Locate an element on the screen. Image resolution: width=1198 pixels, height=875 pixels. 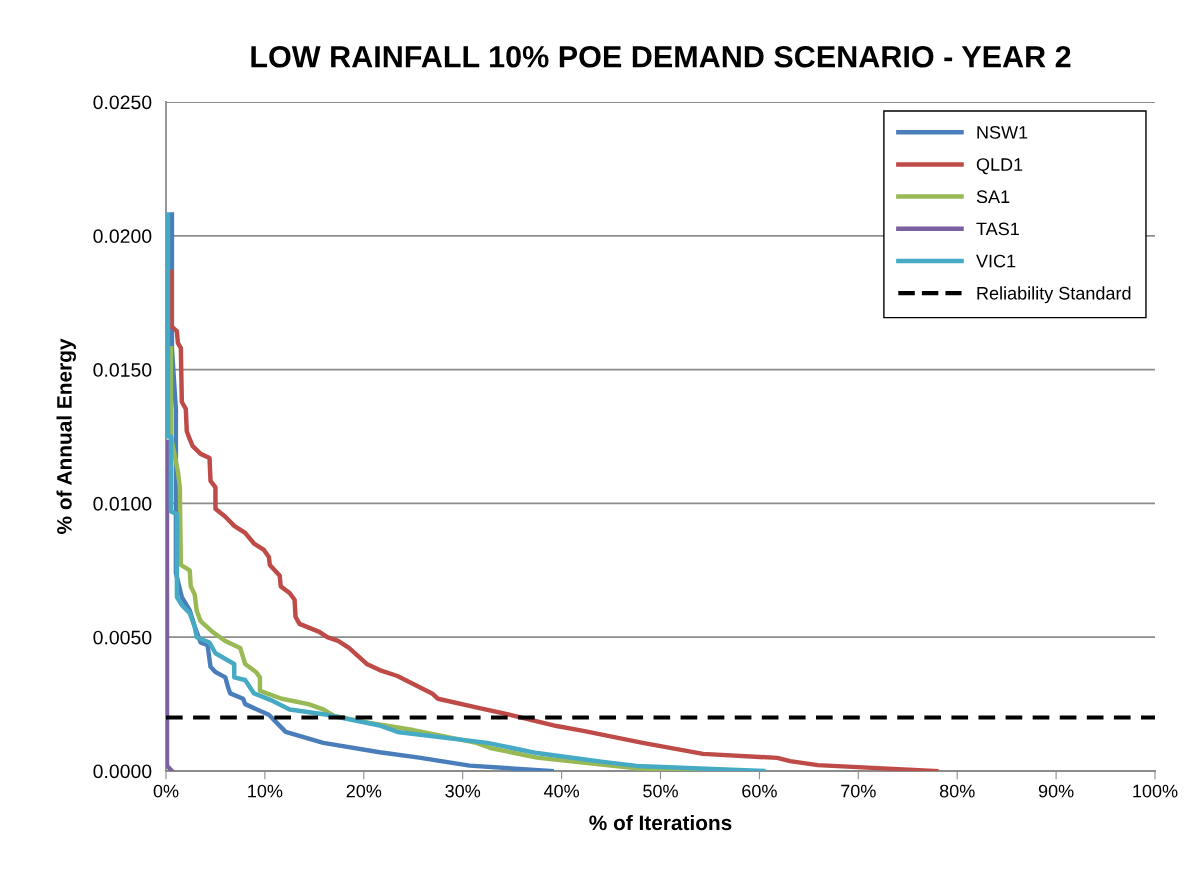
y-tick-label: 0.0250 is located at coordinates (122, 102).